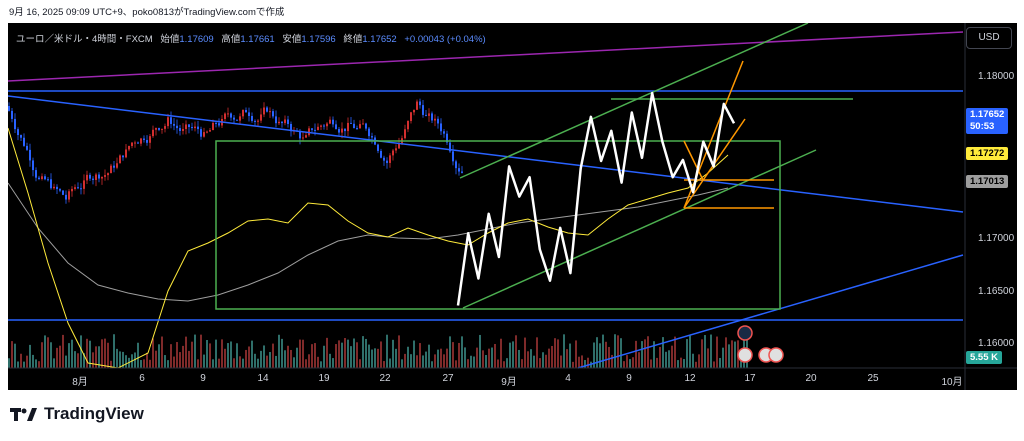  What do you see at coordinates (984, 357) in the screenshot?
I see `volume-tag: 5.55 K` at bounding box center [984, 357].